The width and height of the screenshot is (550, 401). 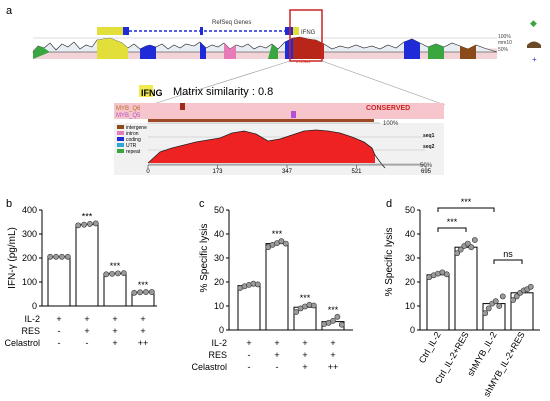 What do you see at coordinates (504, 37) in the screenshot?
I see `pct-100-label: 100%` at bounding box center [504, 37].